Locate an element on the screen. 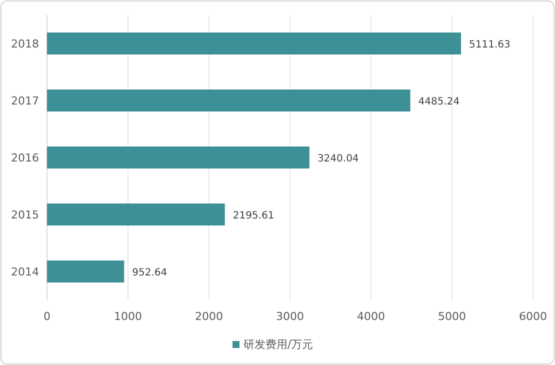  x-tick-label: 4000 is located at coordinates (371, 316).